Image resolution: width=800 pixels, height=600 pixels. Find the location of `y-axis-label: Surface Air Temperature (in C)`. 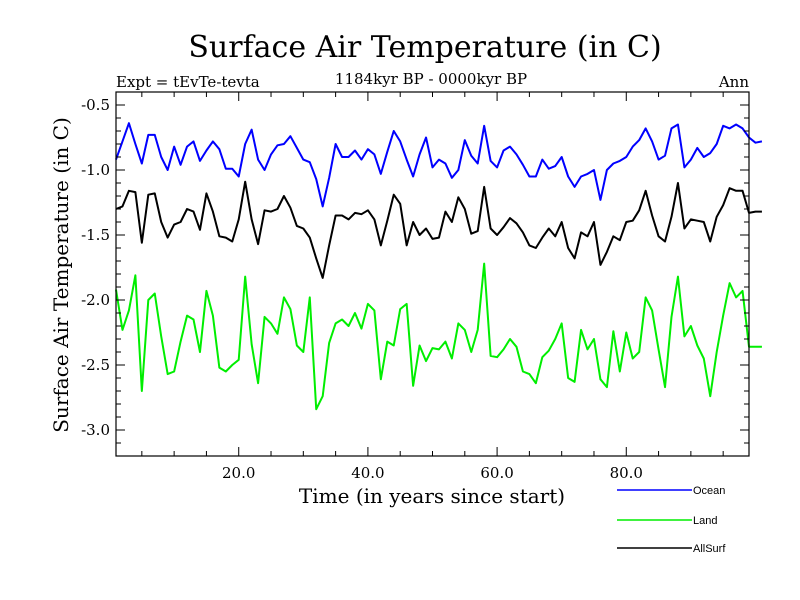

y-axis-label: Surface Air Temperature (in C) is located at coordinates (61, 275).